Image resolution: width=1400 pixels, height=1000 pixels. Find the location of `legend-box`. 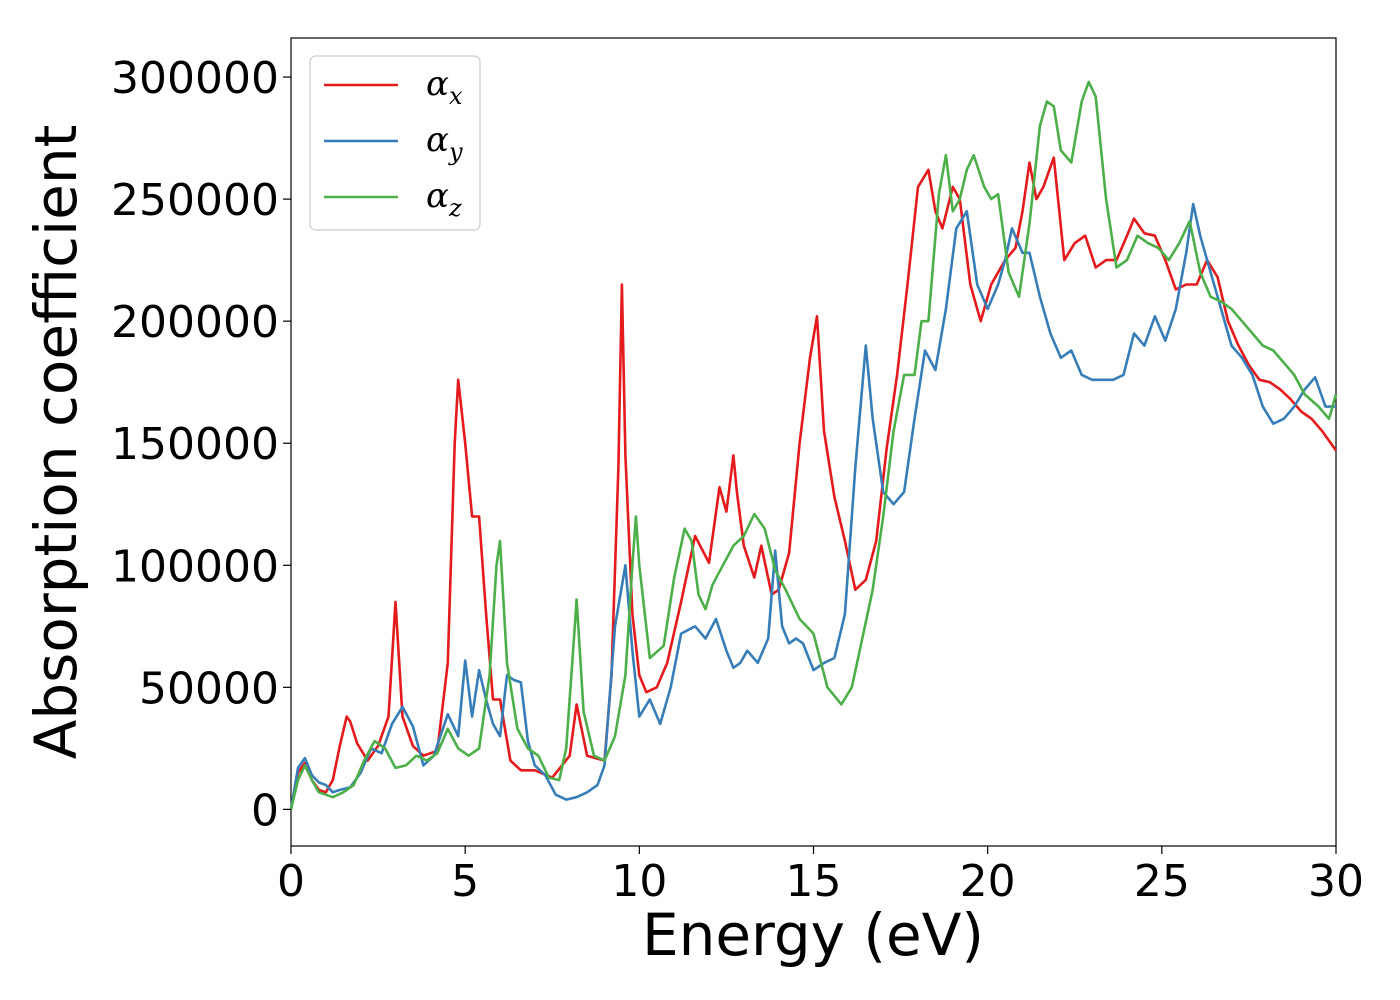

legend-box is located at coordinates (395, 143).